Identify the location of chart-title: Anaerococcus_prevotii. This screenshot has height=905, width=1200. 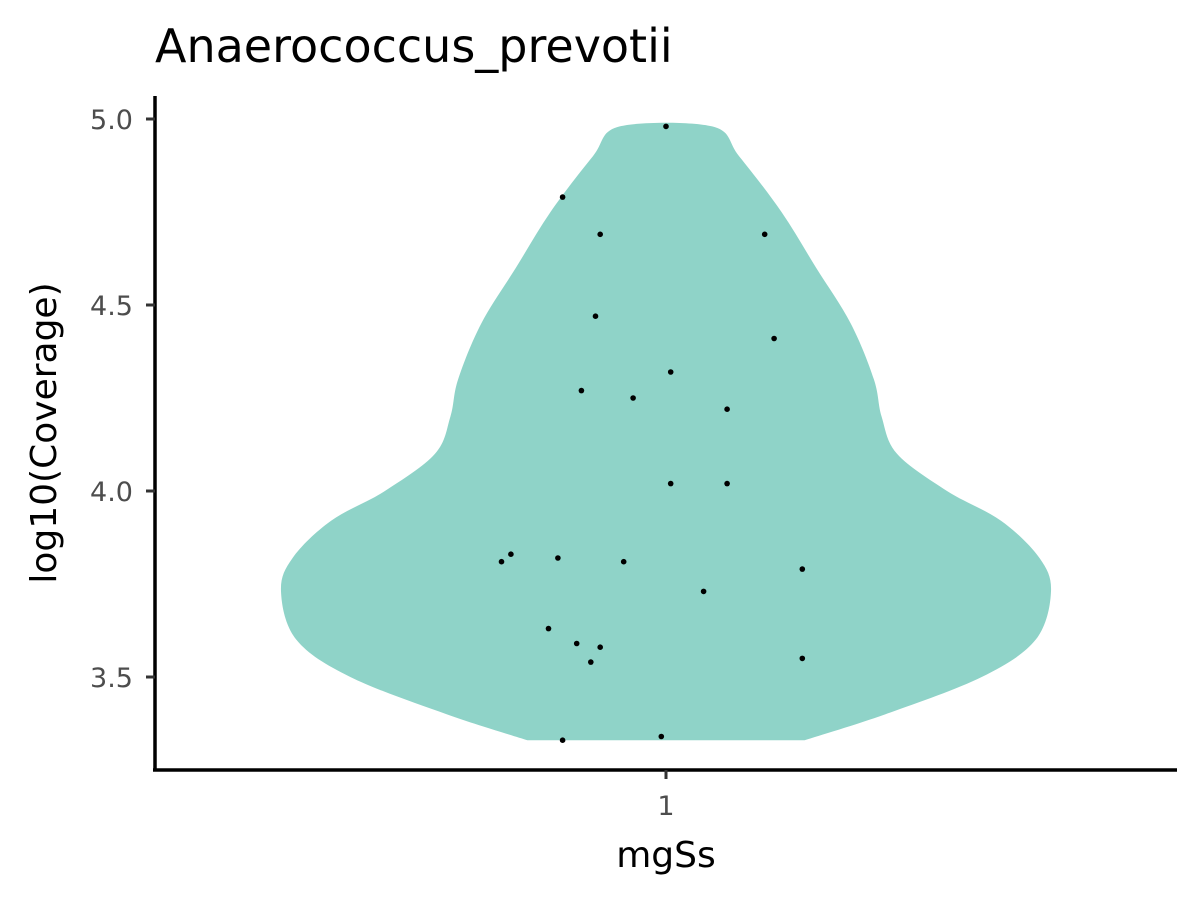
(414, 46).